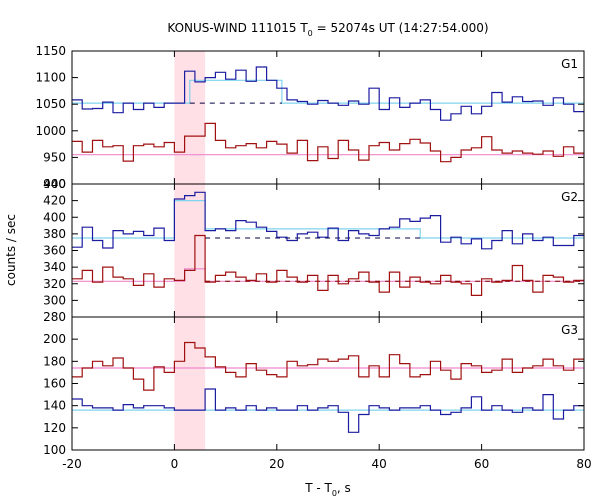 This screenshot has width=600, height=500. I want to click on x-tick-label: 40, so click(379, 464).